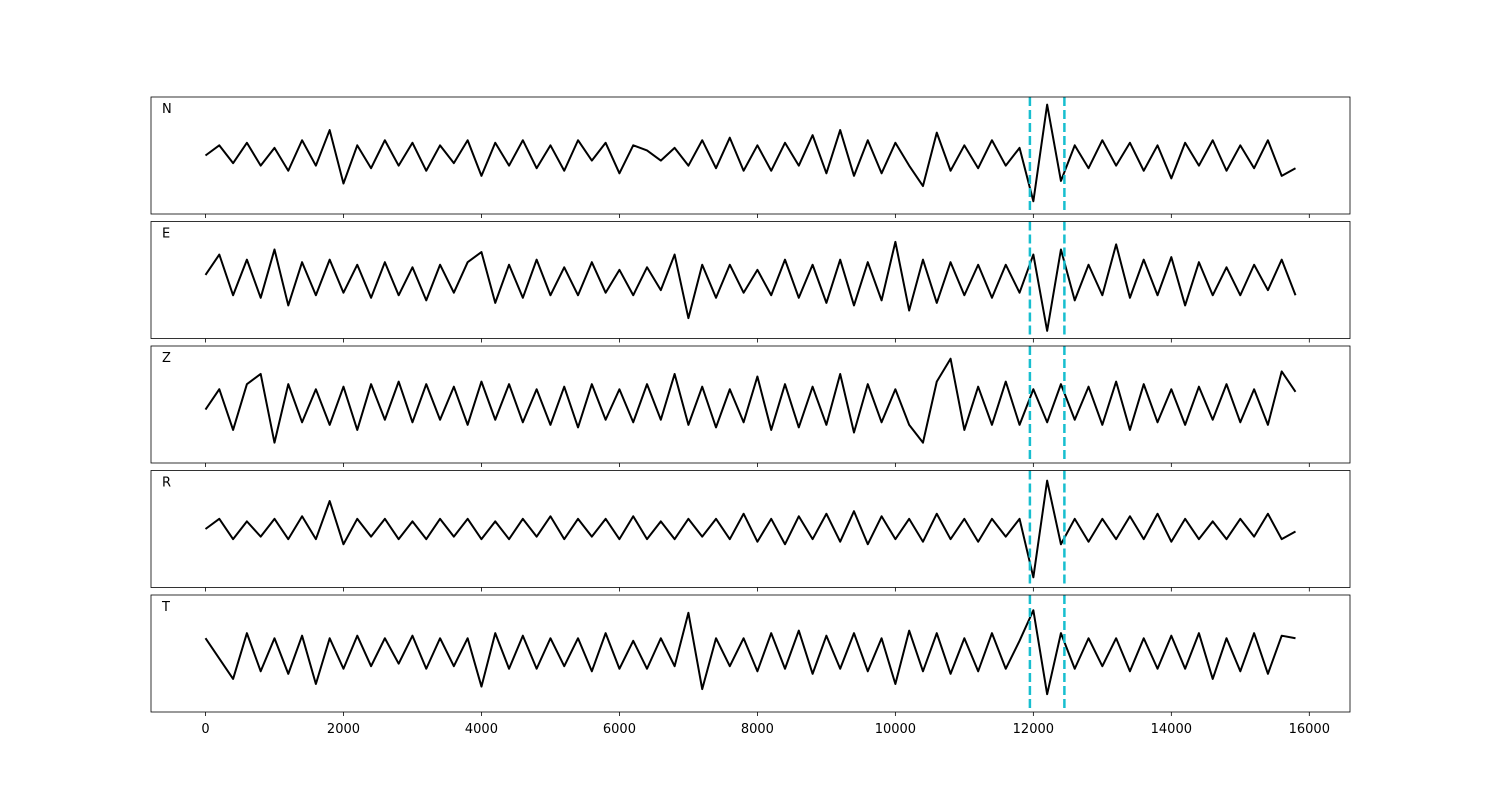  I want to click on channel-label: E, so click(166, 234).